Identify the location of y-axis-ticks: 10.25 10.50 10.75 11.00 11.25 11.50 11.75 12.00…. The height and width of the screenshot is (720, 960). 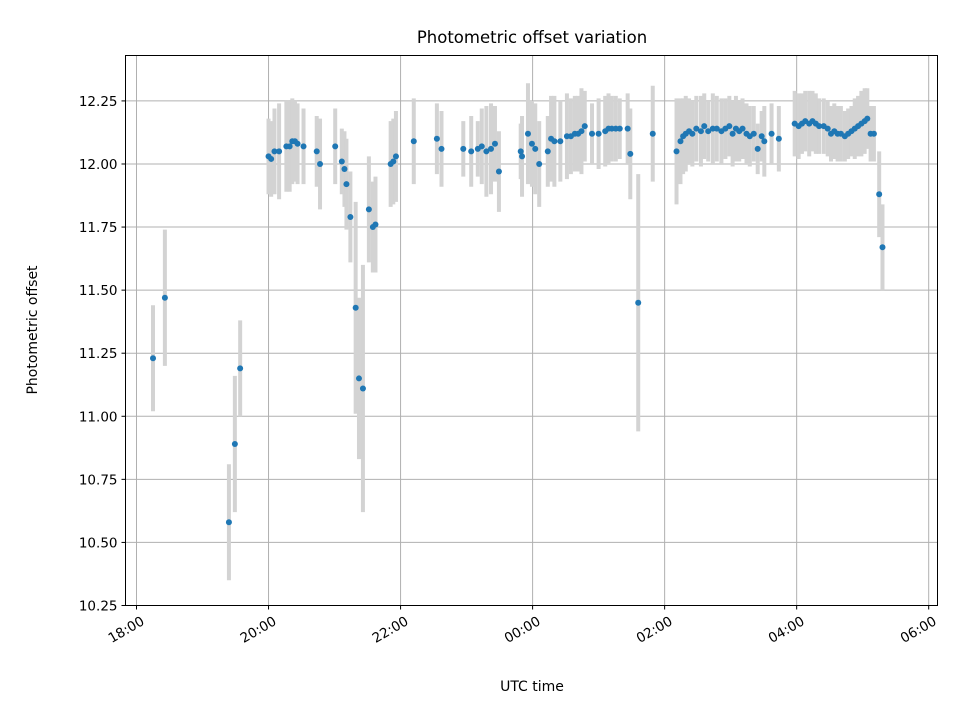
(102, 354).